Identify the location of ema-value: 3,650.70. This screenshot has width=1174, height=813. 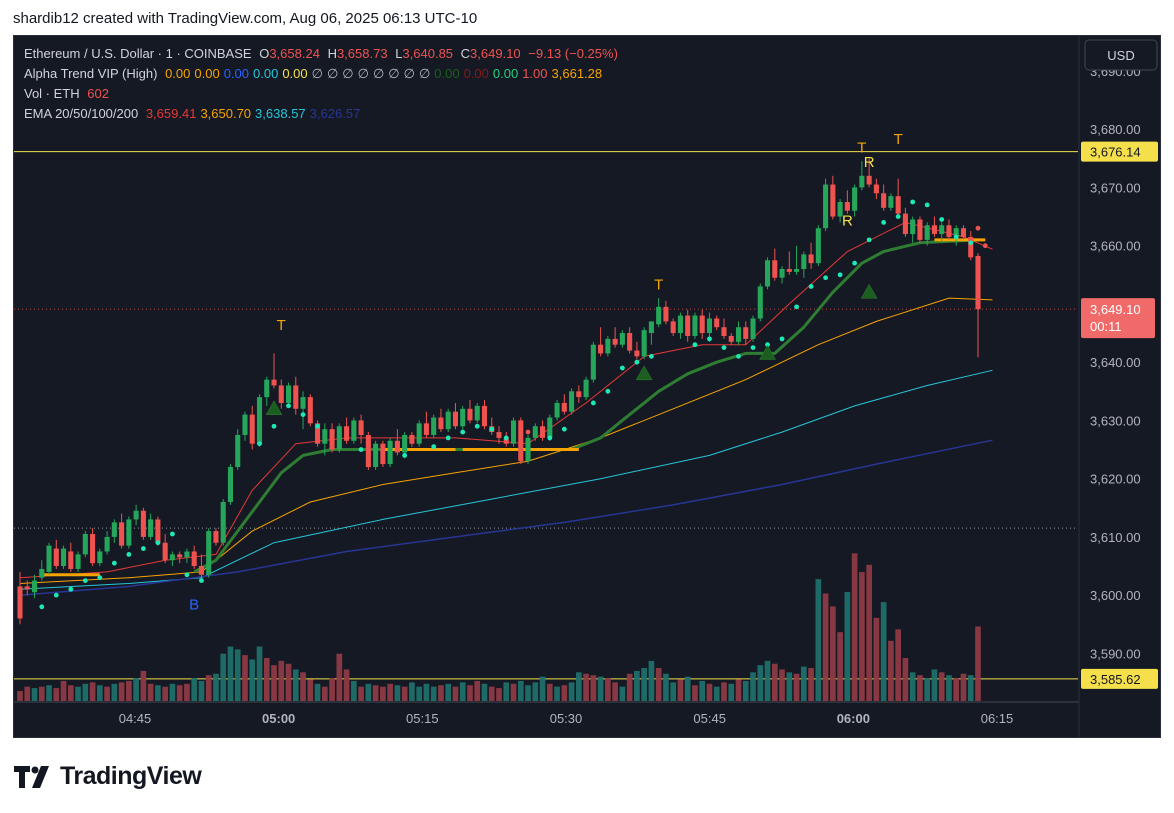
(226, 113).